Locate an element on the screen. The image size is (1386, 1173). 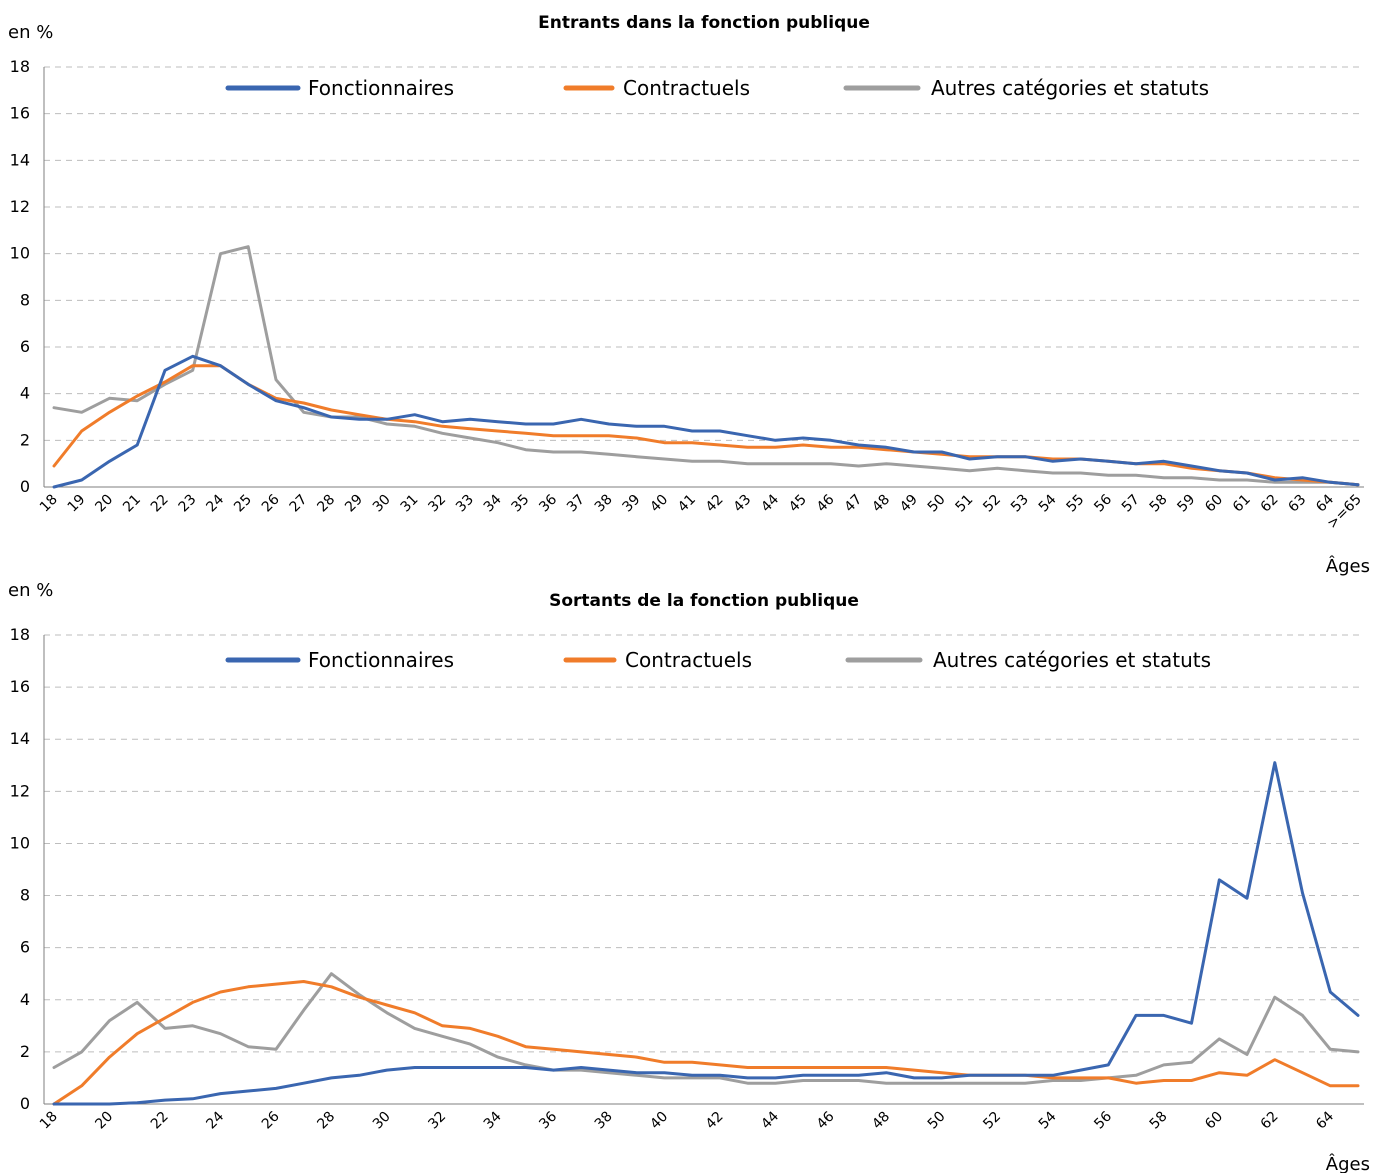
series-line-autres is located at coordinates (706, 1028).